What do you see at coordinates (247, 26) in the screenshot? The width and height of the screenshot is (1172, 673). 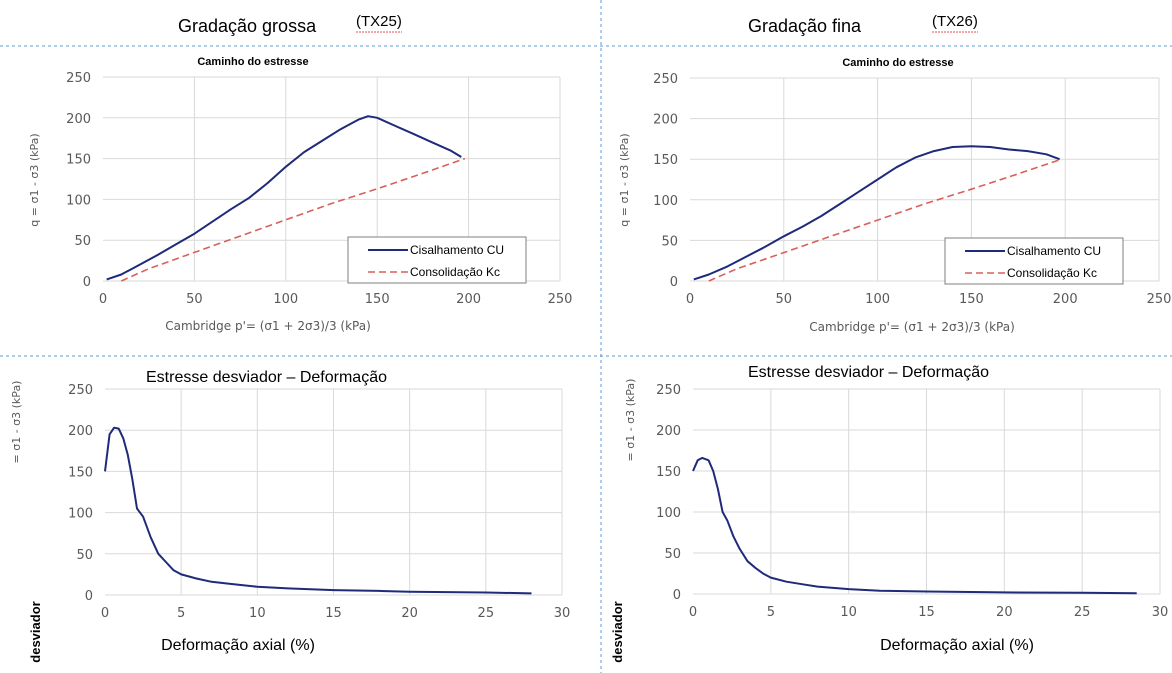 I see `left-header-title: Gradação grossa` at bounding box center [247, 26].